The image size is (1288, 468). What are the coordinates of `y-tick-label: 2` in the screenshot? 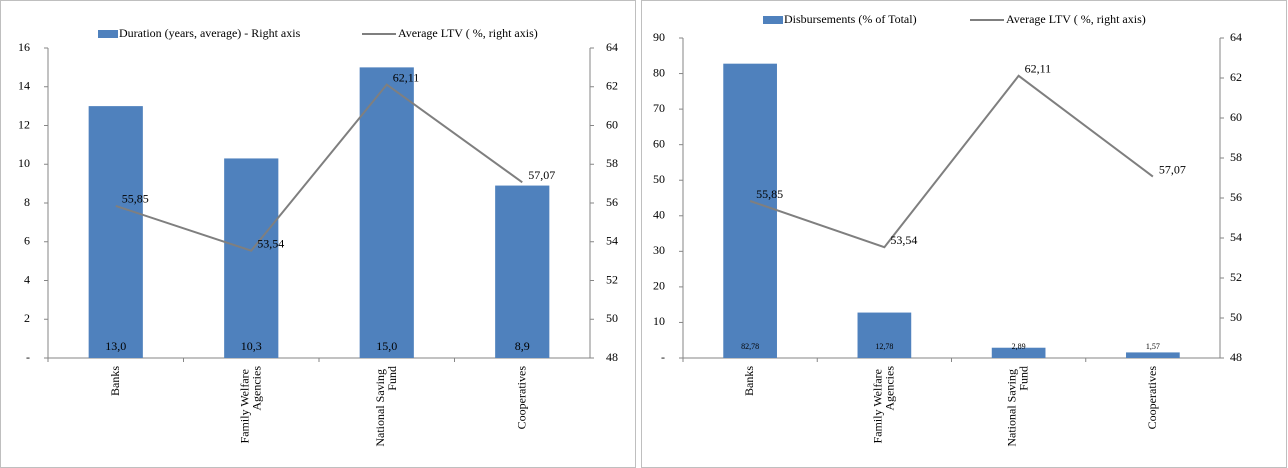 It's located at (27, 318).